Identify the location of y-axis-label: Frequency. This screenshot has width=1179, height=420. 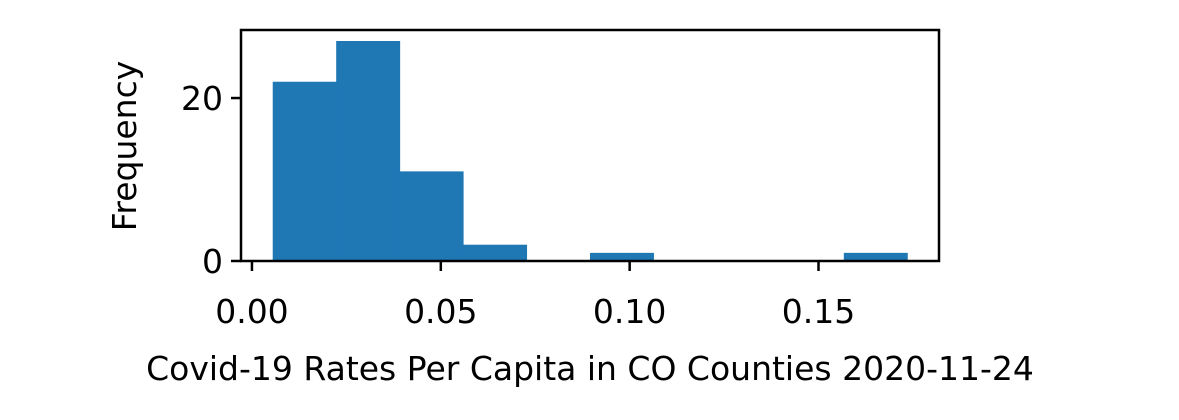
(124, 146).